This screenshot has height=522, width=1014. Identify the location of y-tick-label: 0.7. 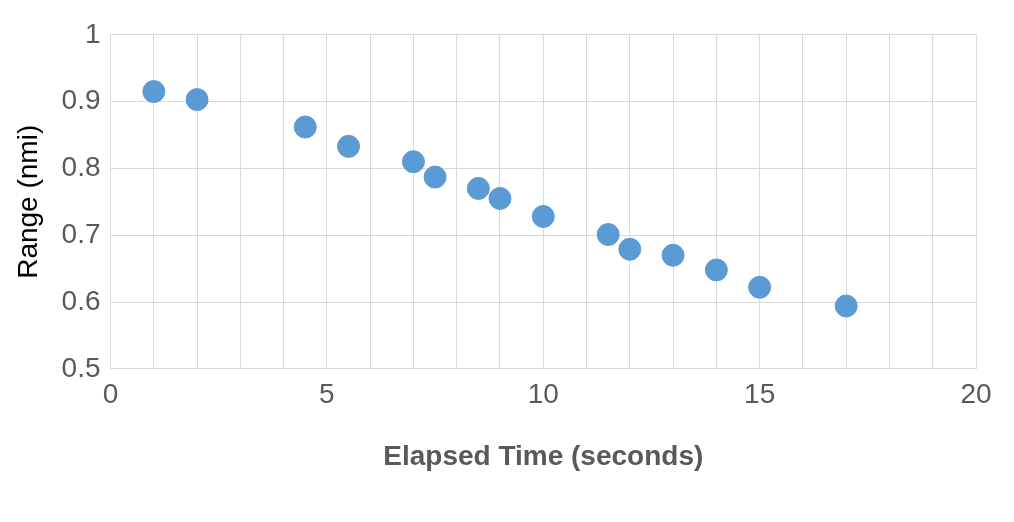
(81, 233).